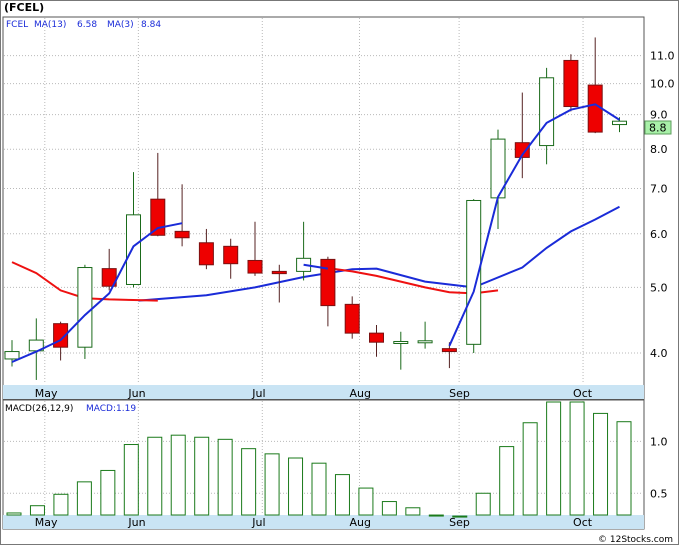 The image size is (680, 546). Describe the element at coordinates (39, 409) in the screenshot. I see `macd-legend-label: MACD(26,12,9)` at that location.